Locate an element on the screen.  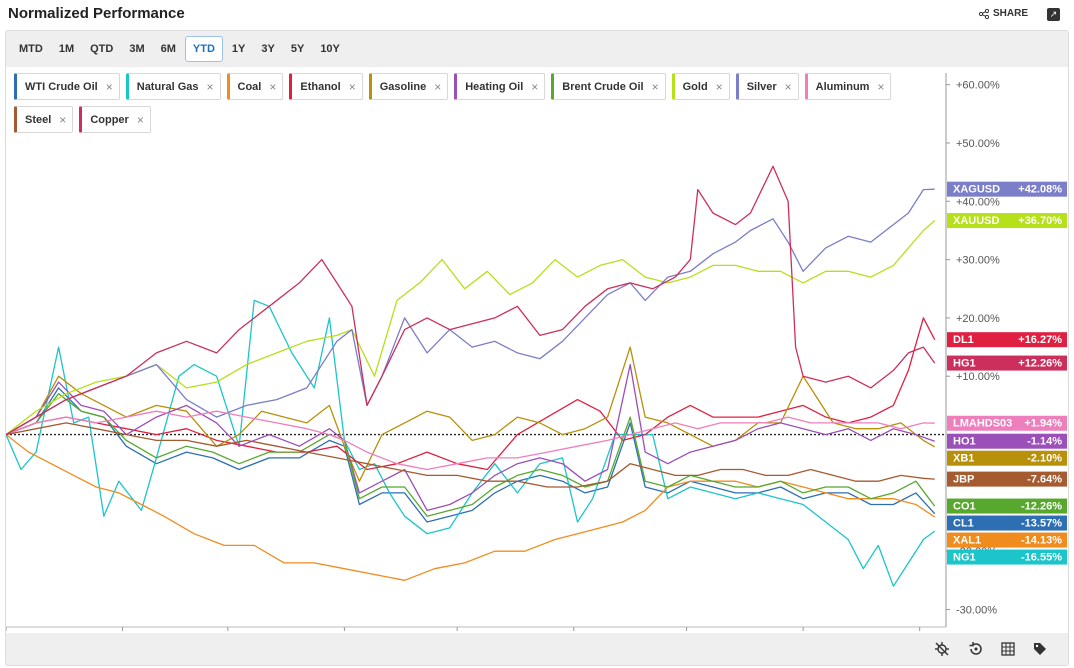
tab-3y: 3Y is located at coordinates (268, 49).